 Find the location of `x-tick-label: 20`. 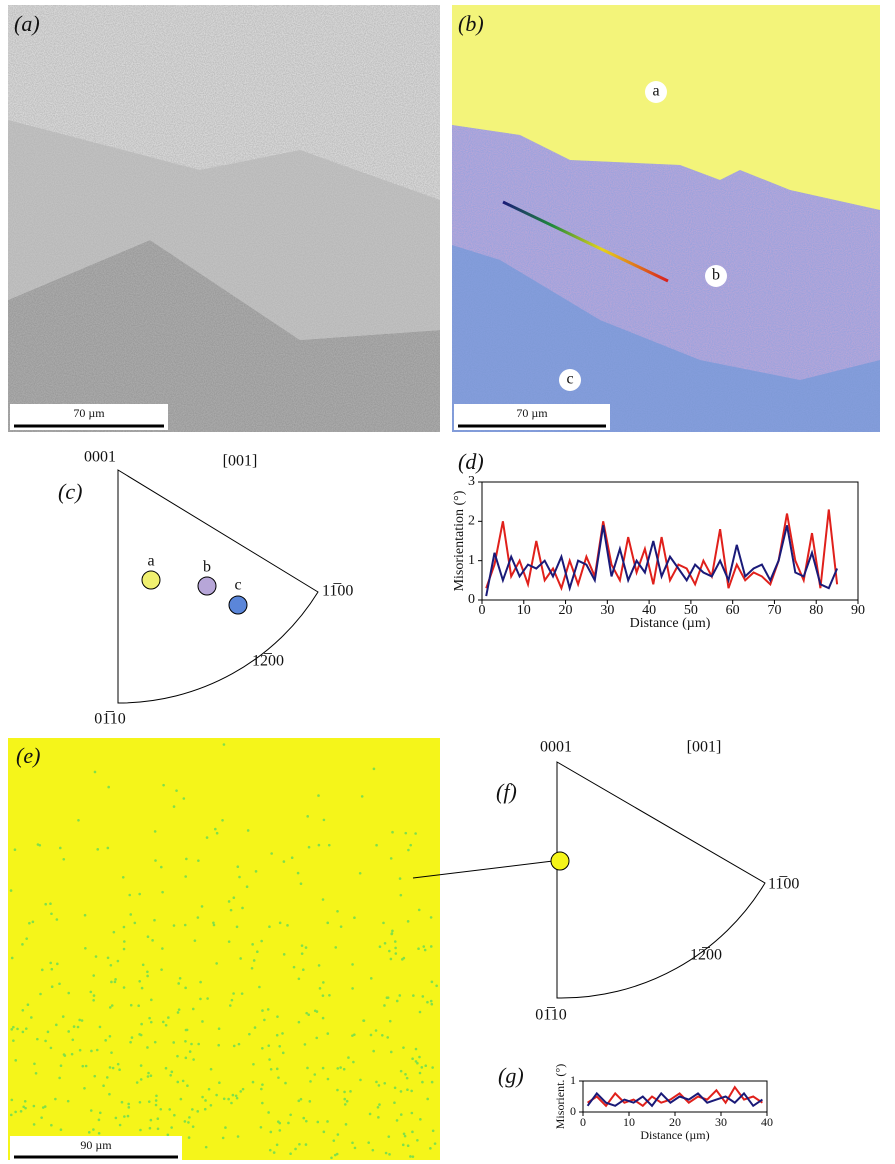

x-tick-label: 20 is located at coordinates (675, 1122).